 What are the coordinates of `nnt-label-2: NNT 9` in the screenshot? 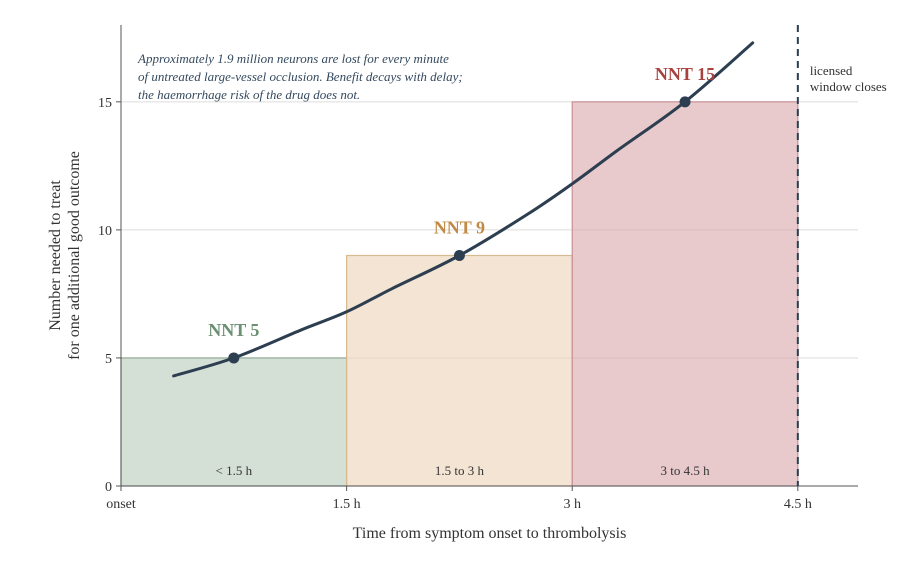 It's located at (459, 228).